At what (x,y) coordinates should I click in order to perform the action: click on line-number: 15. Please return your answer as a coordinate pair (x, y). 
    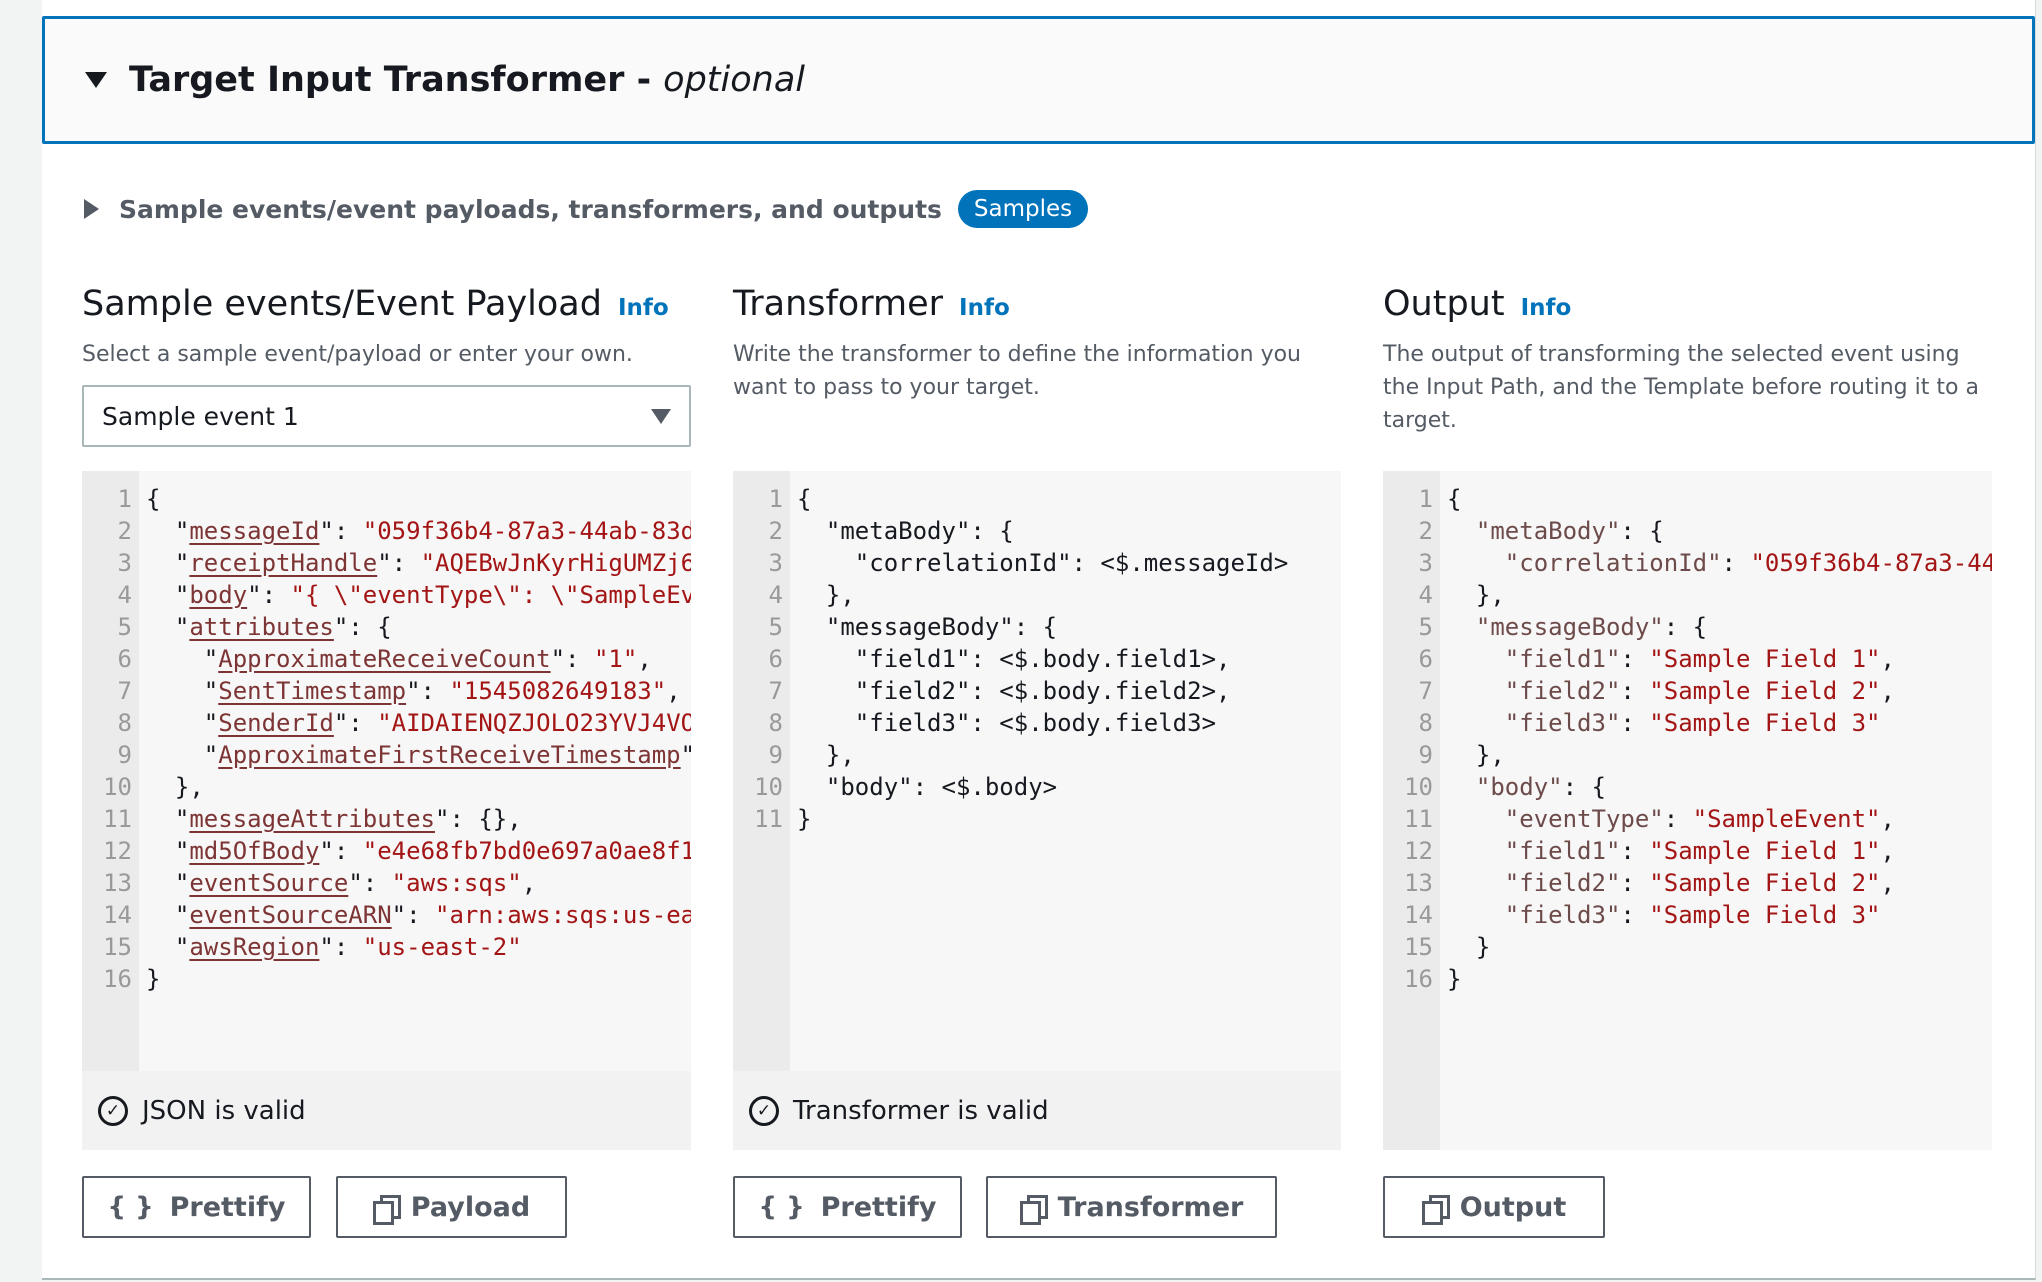
    Looking at the image, I should click on (117, 947).